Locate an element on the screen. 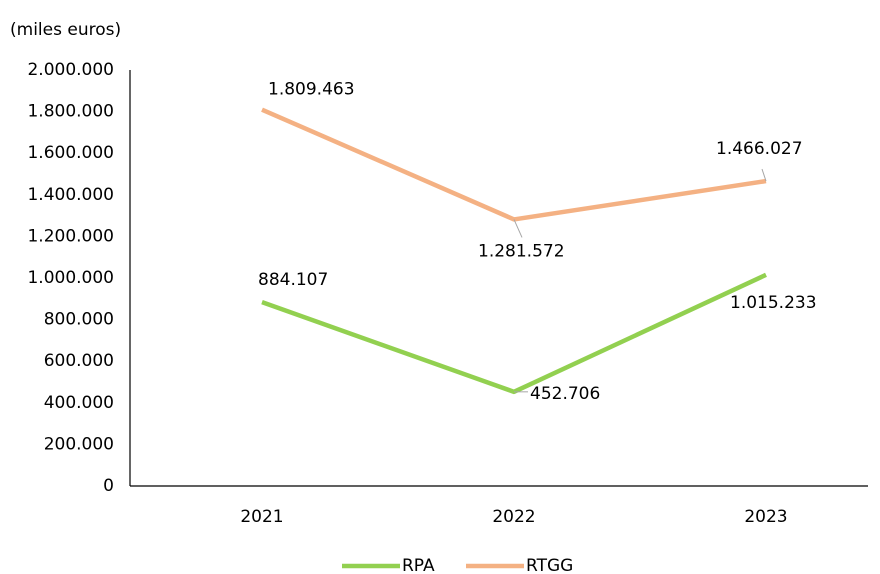 This screenshot has width=880, height=574. y-tick-label: 0 is located at coordinates (108, 486).